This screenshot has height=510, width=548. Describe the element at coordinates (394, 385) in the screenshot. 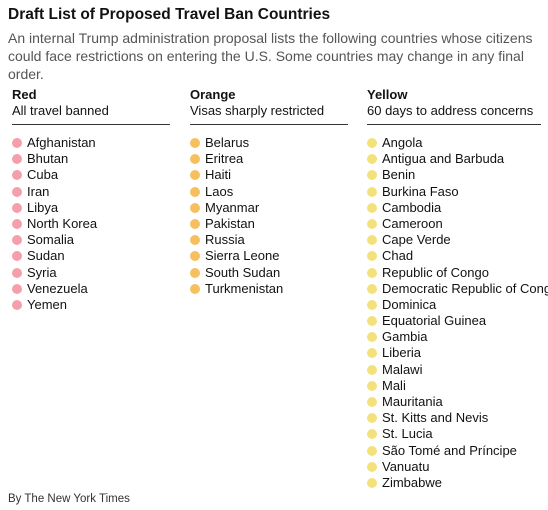

I see `country-name: Mali` at that location.